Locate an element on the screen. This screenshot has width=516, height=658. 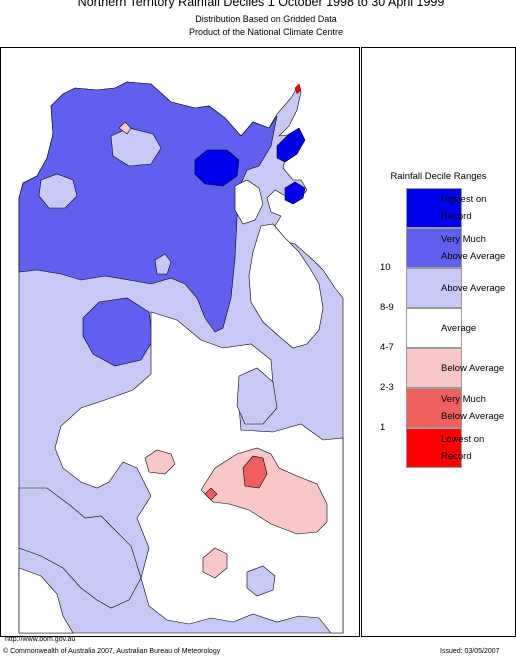
region-below-average-north is located at coordinates (125, 128).